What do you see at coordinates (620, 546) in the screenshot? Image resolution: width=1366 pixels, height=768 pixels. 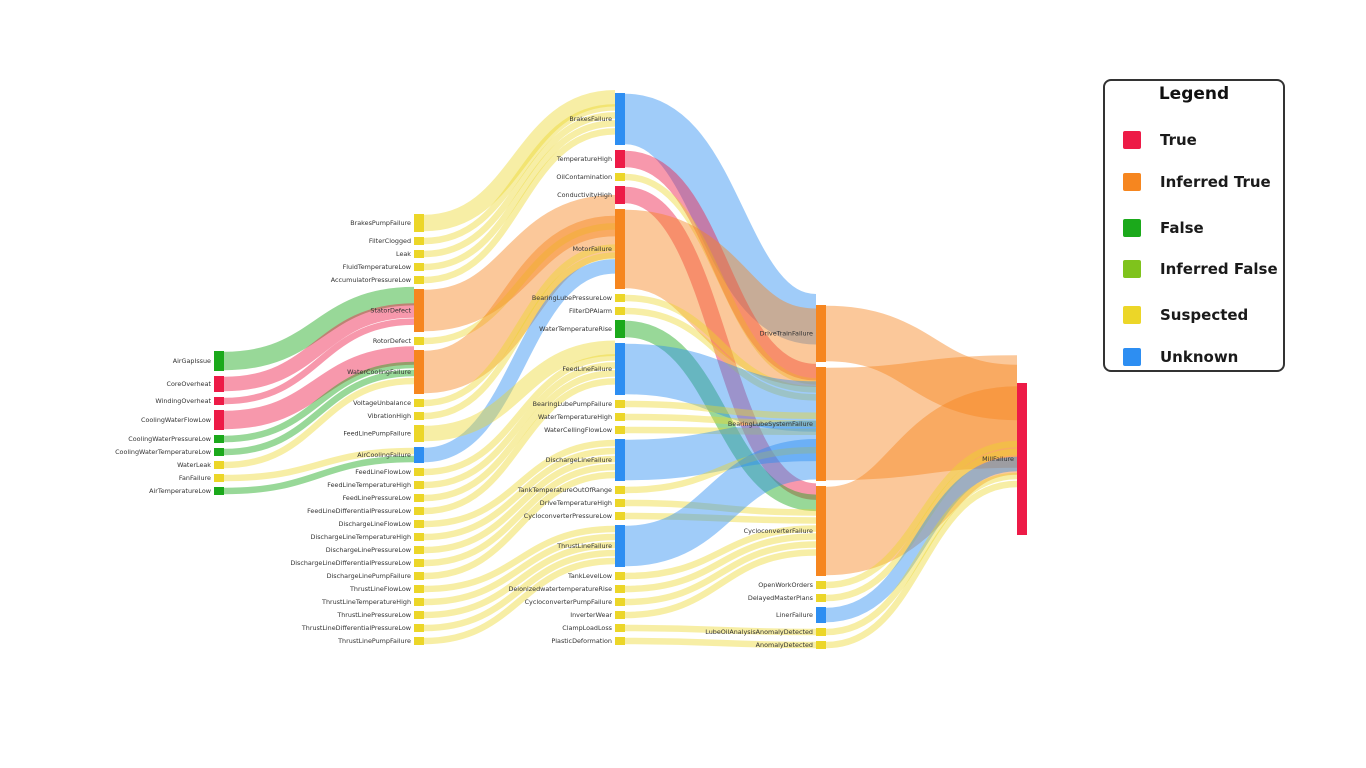 I see `node-ThrustLineFailure` at bounding box center [620, 546].